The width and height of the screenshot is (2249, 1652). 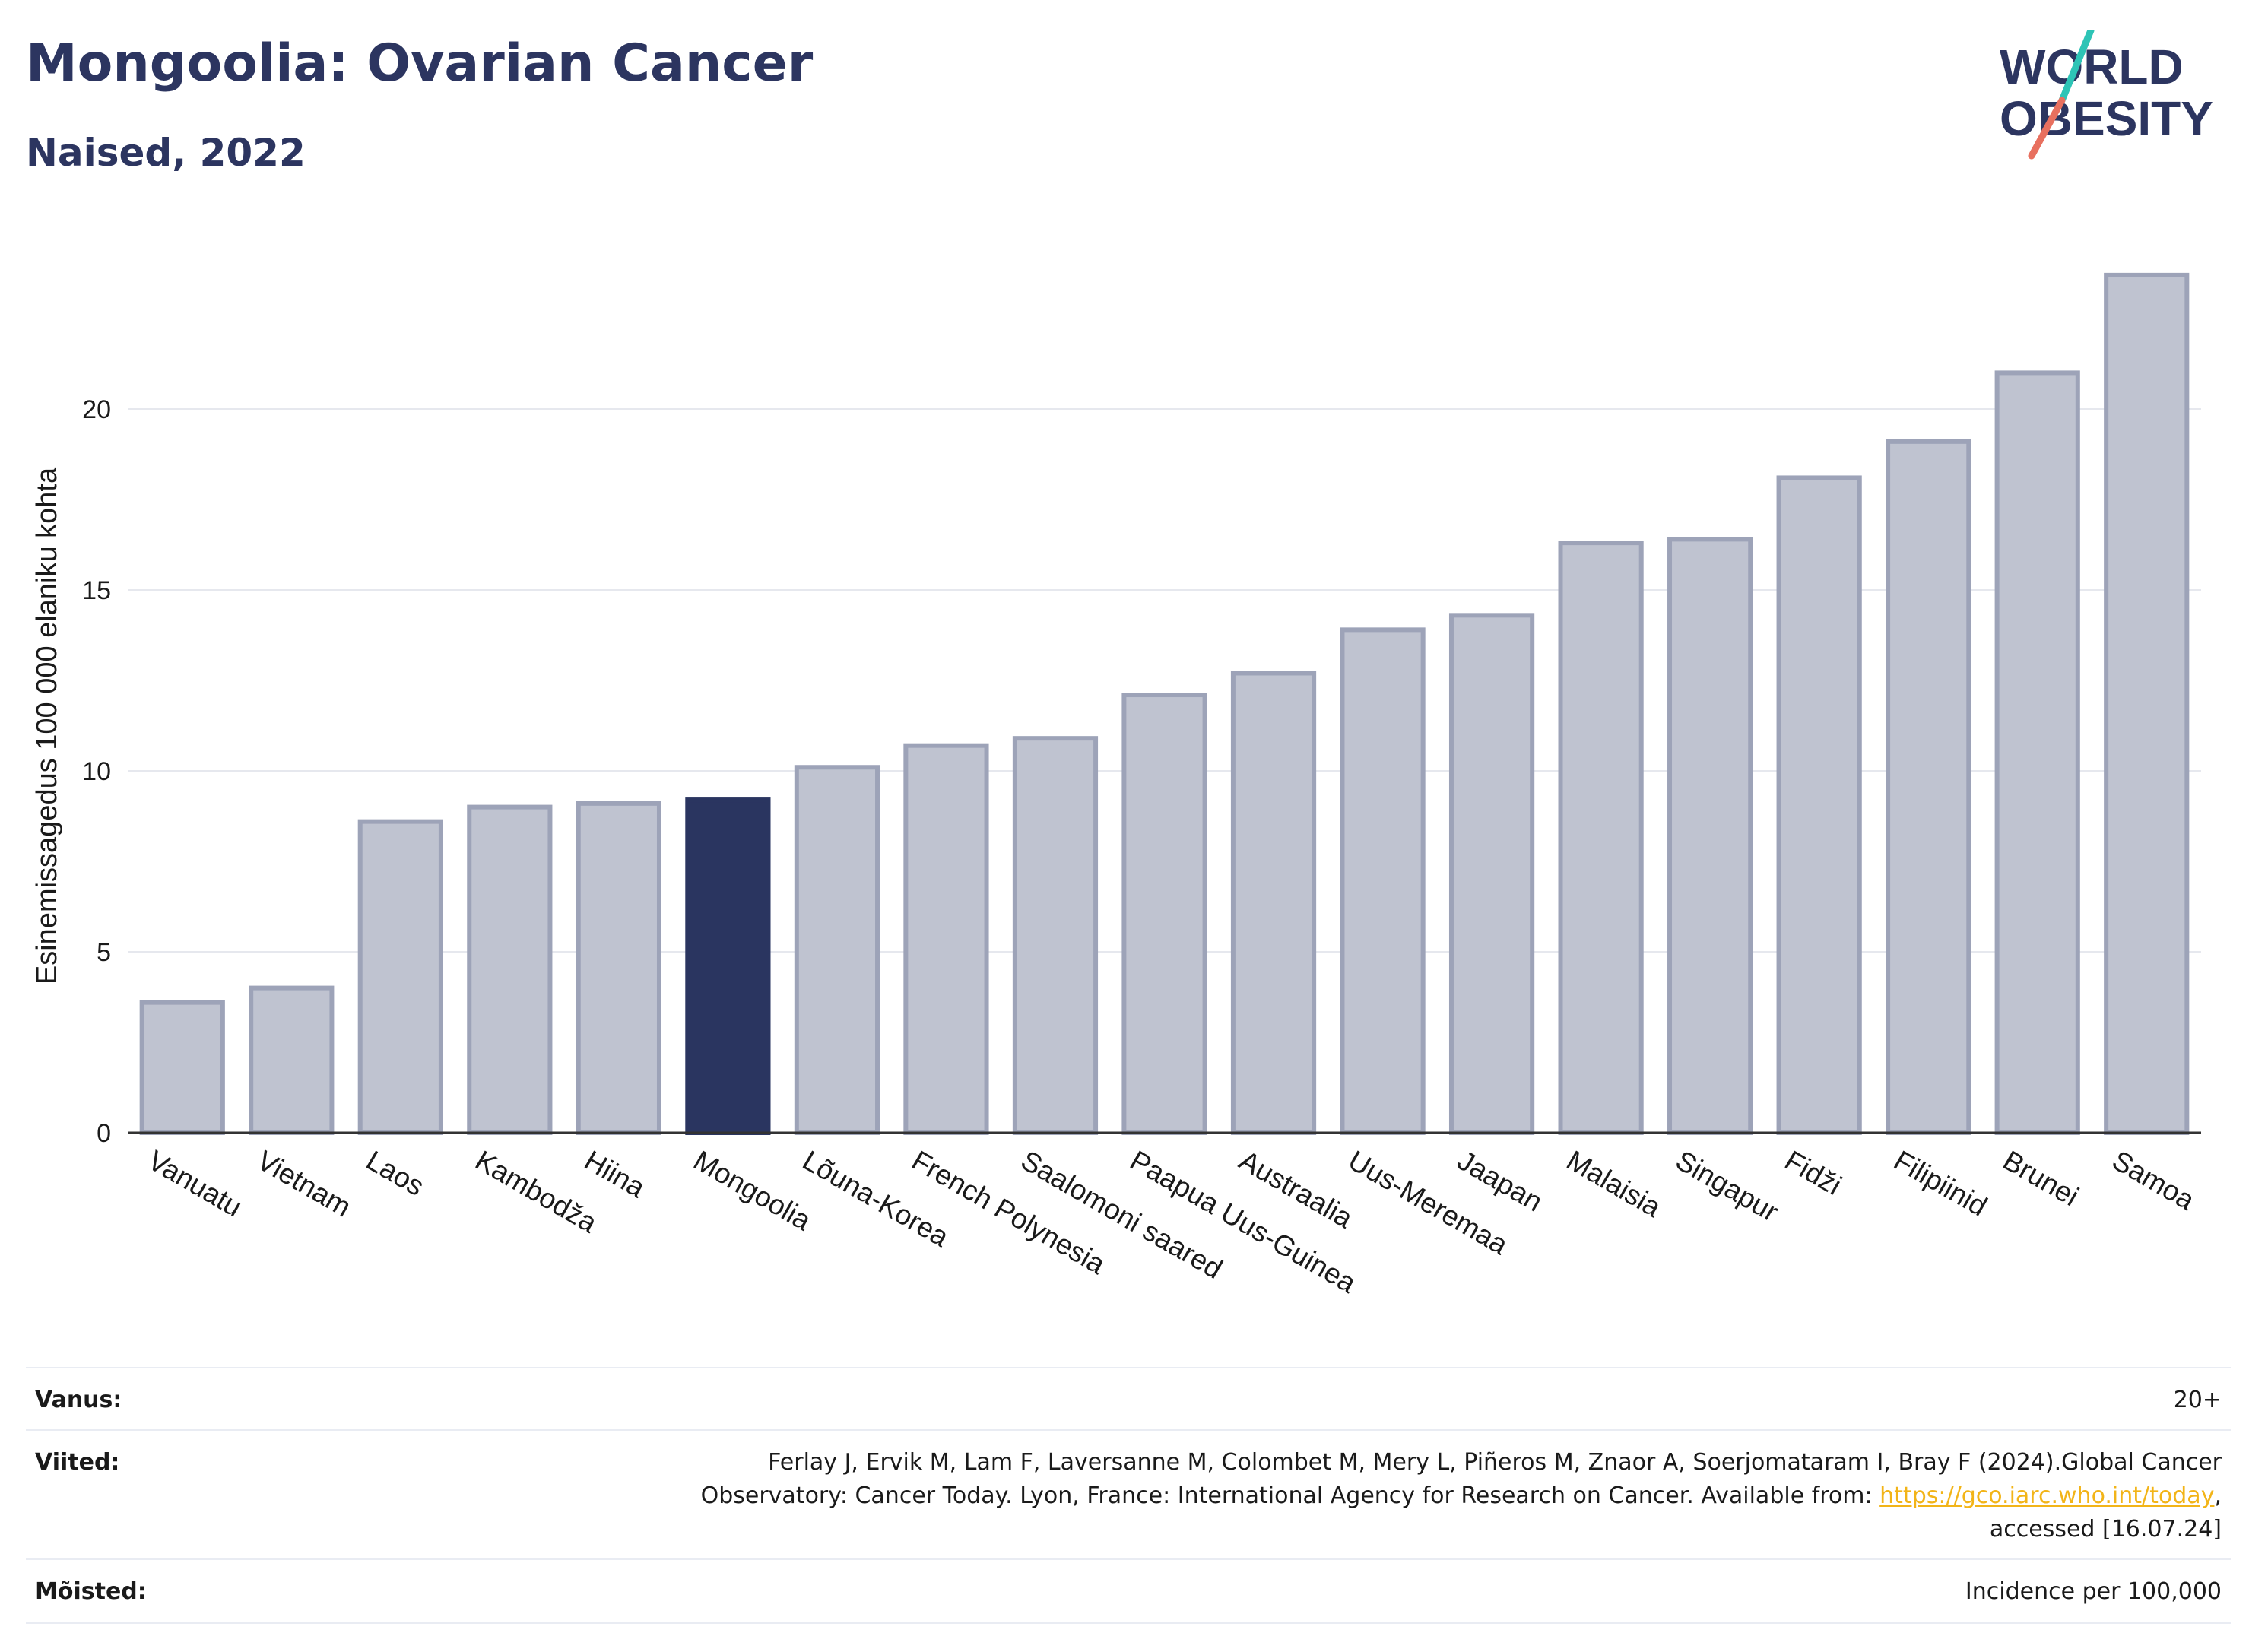 What do you see at coordinates (1008, 1212) in the screenshot?
I see `x-tick-label: French Polynesia` at bounding box center [1008, 1212].